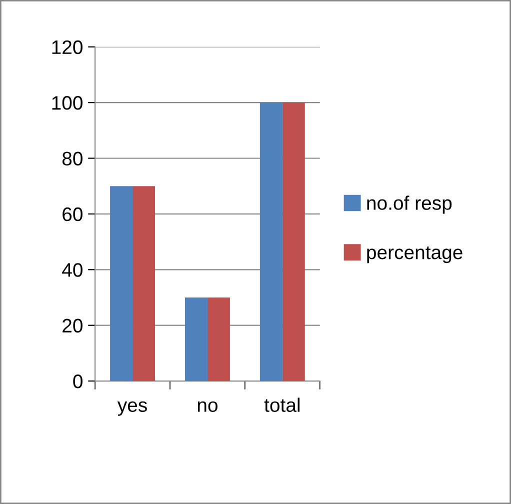 The width and height of the screenshot is (511, 504). What do you see at coordinates (414, 255) in the screenshot?
I see `legend-label: percentage` at bounding box center [414, 255].